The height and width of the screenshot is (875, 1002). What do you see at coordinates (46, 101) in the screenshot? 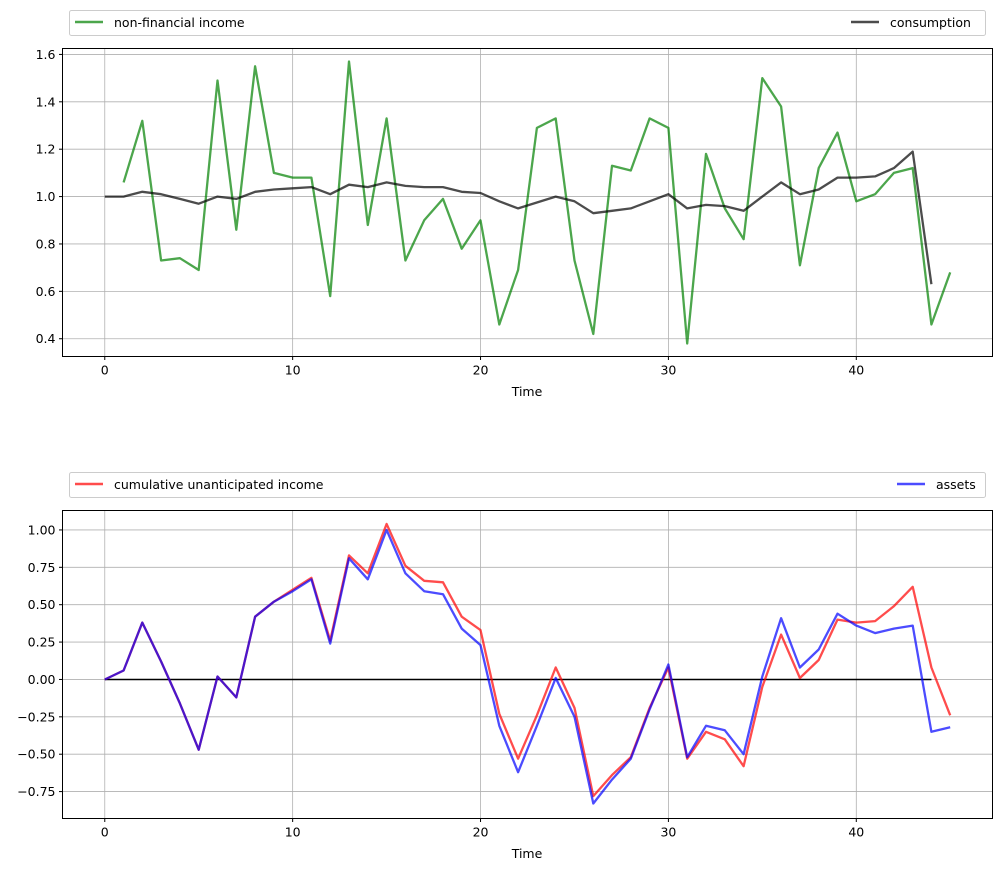
I see `y-tick-label: 1.4` at bounding box center [46, 101].